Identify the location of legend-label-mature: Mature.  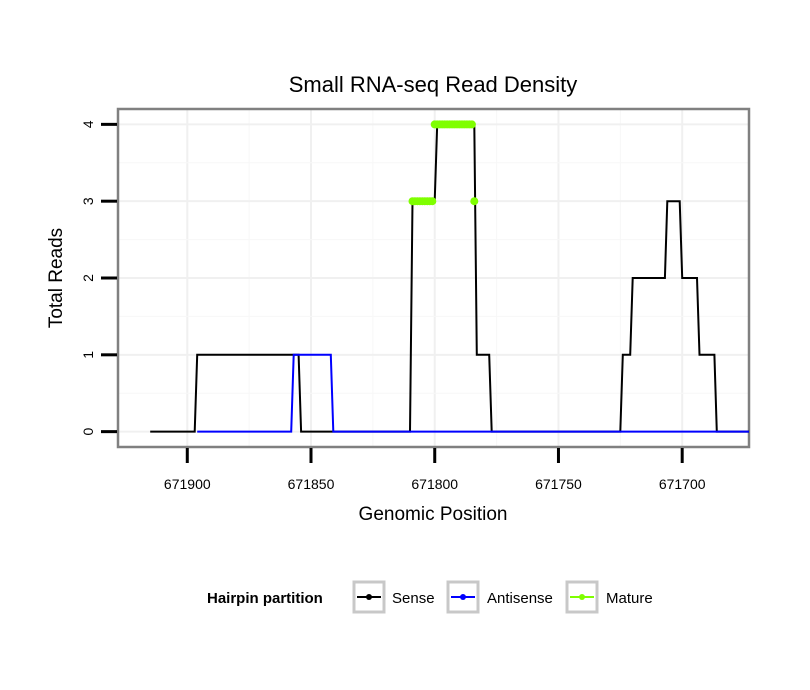
(629, 598).